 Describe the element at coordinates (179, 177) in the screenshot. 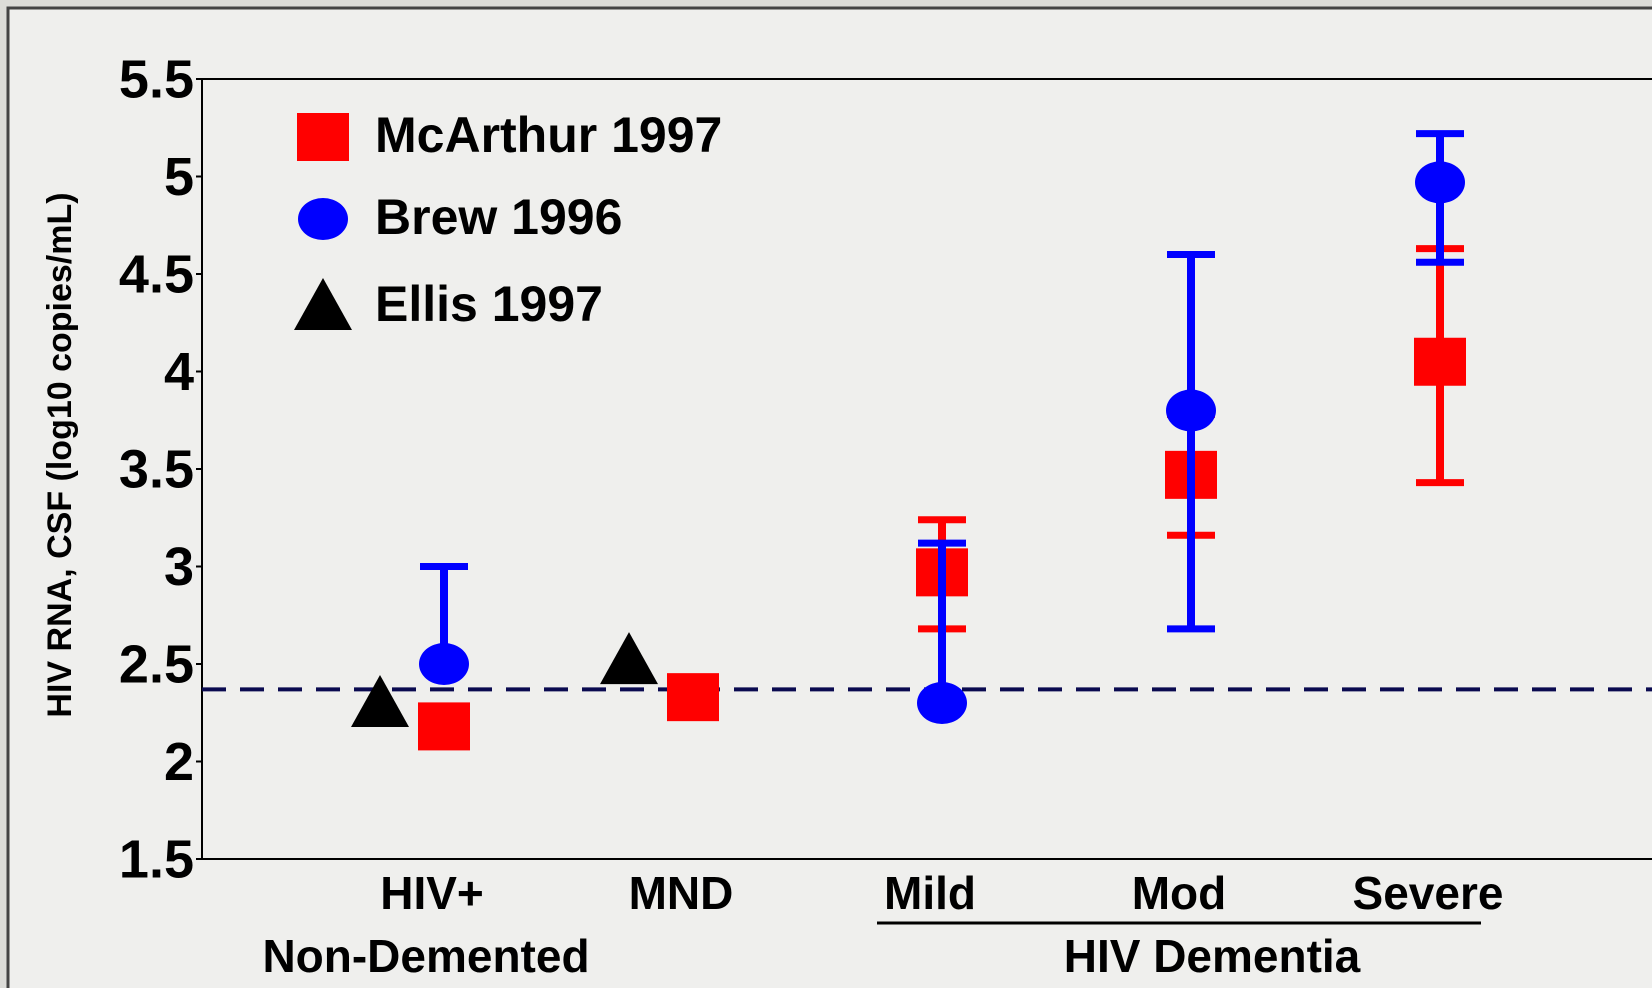

I see `y-tick-label: 5` at that location.